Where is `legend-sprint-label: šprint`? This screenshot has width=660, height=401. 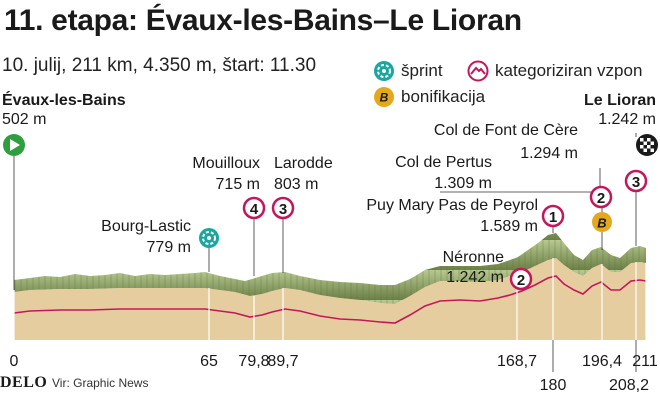 legend-sprint-label: šprint is located at coordinates (422, 70).